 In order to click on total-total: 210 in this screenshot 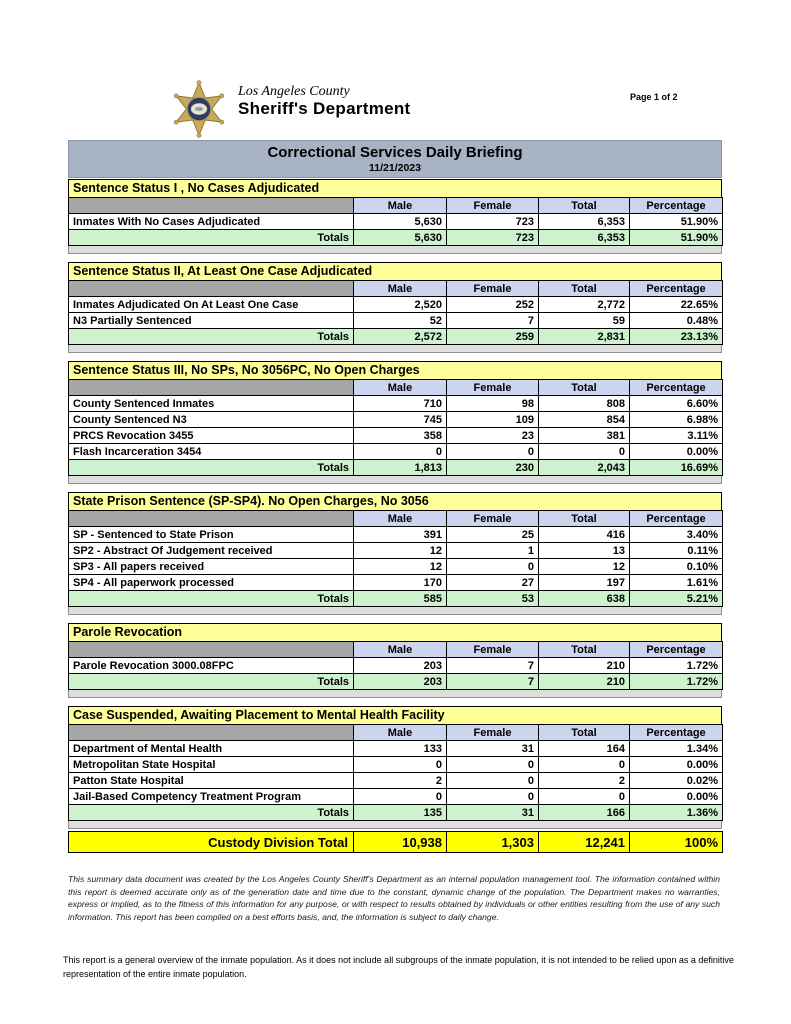, I will do `click(584, 681)`.